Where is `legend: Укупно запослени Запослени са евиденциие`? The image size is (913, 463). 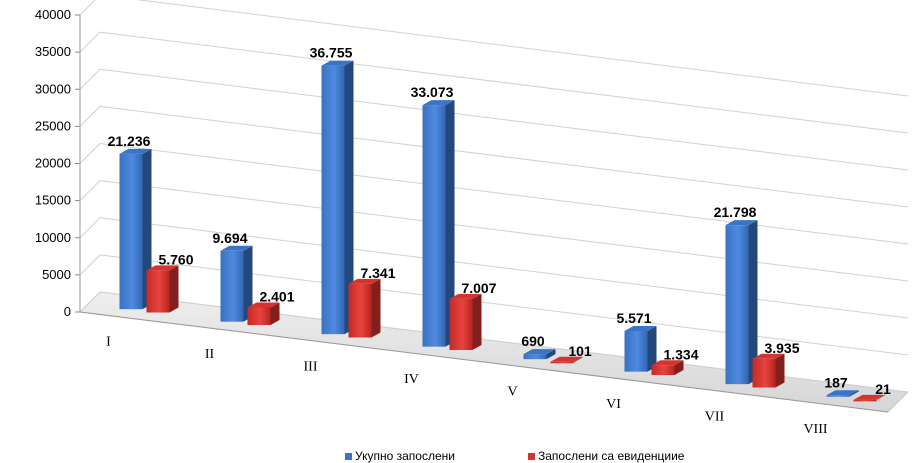
legend: Укупно запослени Запослени са евиденциие is located at coordinates (515, 456).